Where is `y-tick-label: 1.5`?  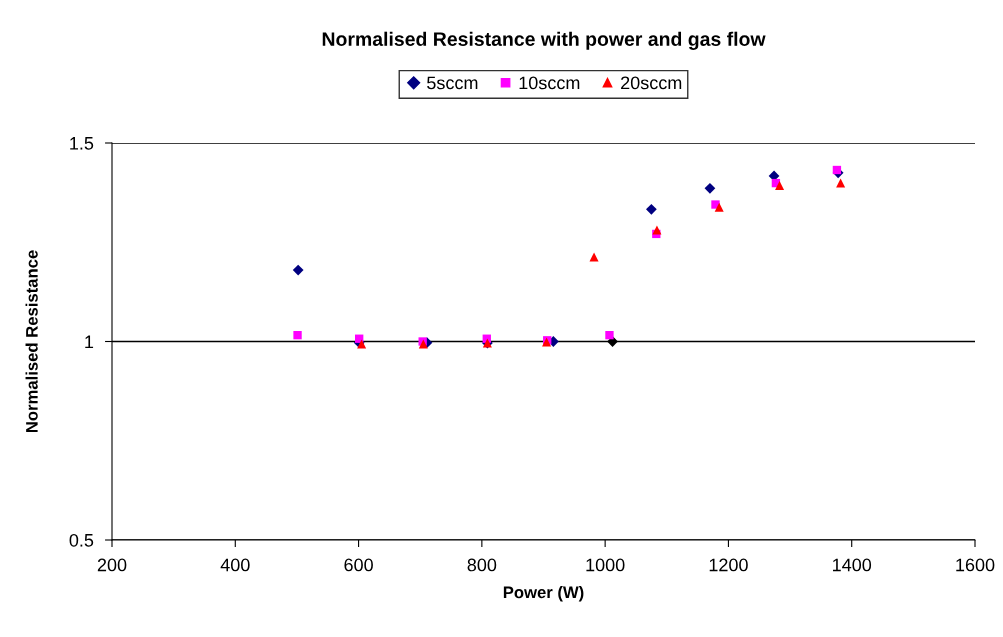 y-tick-label: 1.5 is located at coordinates (82, 143).